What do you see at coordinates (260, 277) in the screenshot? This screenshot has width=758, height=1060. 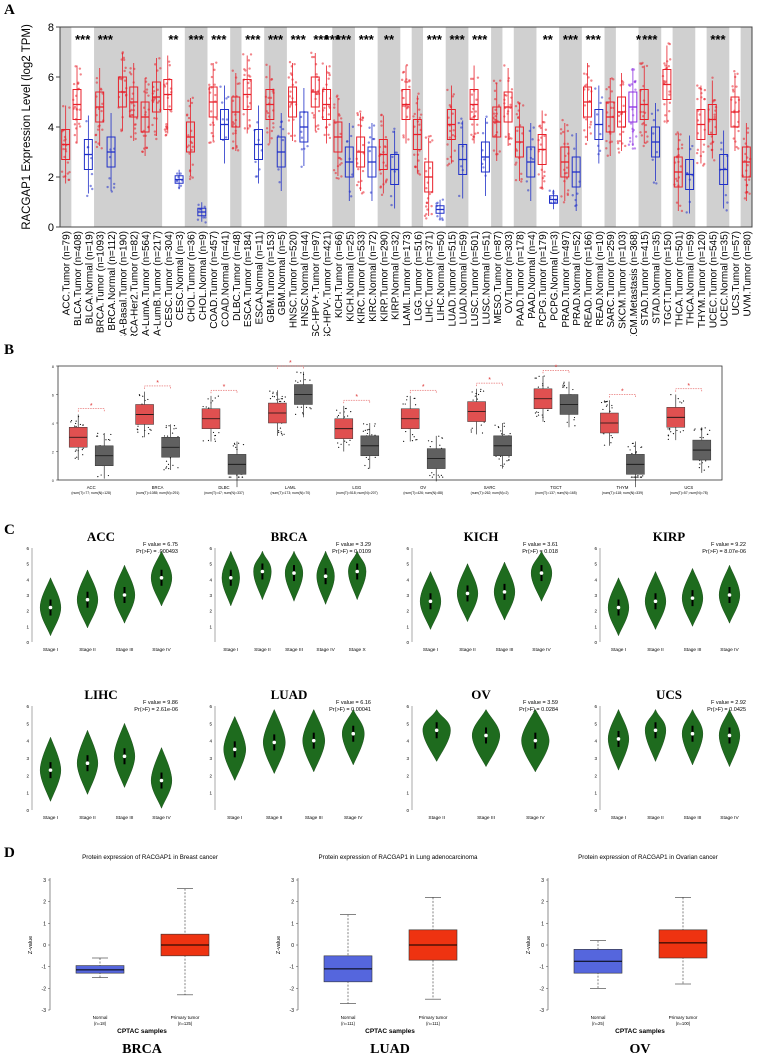 I see `category-label: ESCA.Normal (n=11)` at bounding box center [260, 277].